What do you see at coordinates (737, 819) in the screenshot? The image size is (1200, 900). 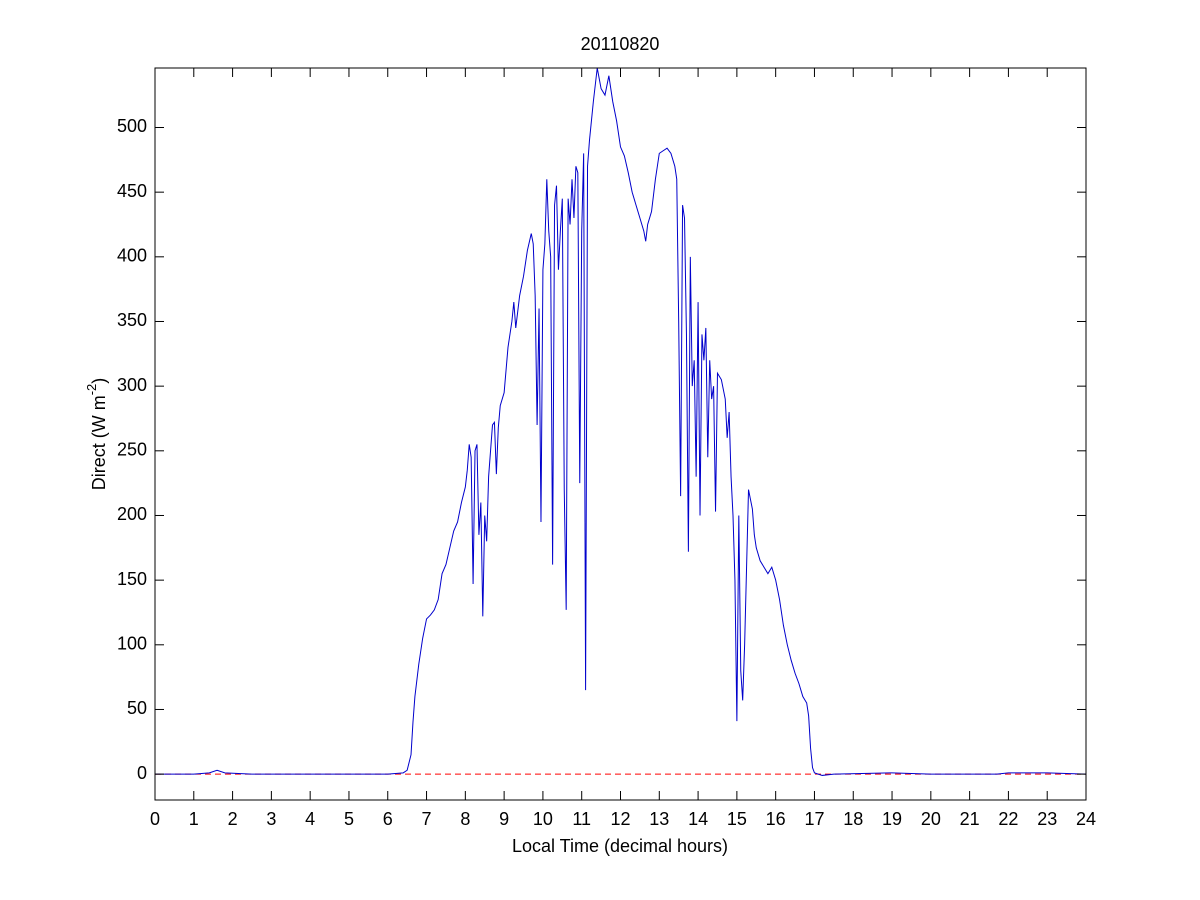 I see `x-tick-label: 15` at bounding box center [737, 819].